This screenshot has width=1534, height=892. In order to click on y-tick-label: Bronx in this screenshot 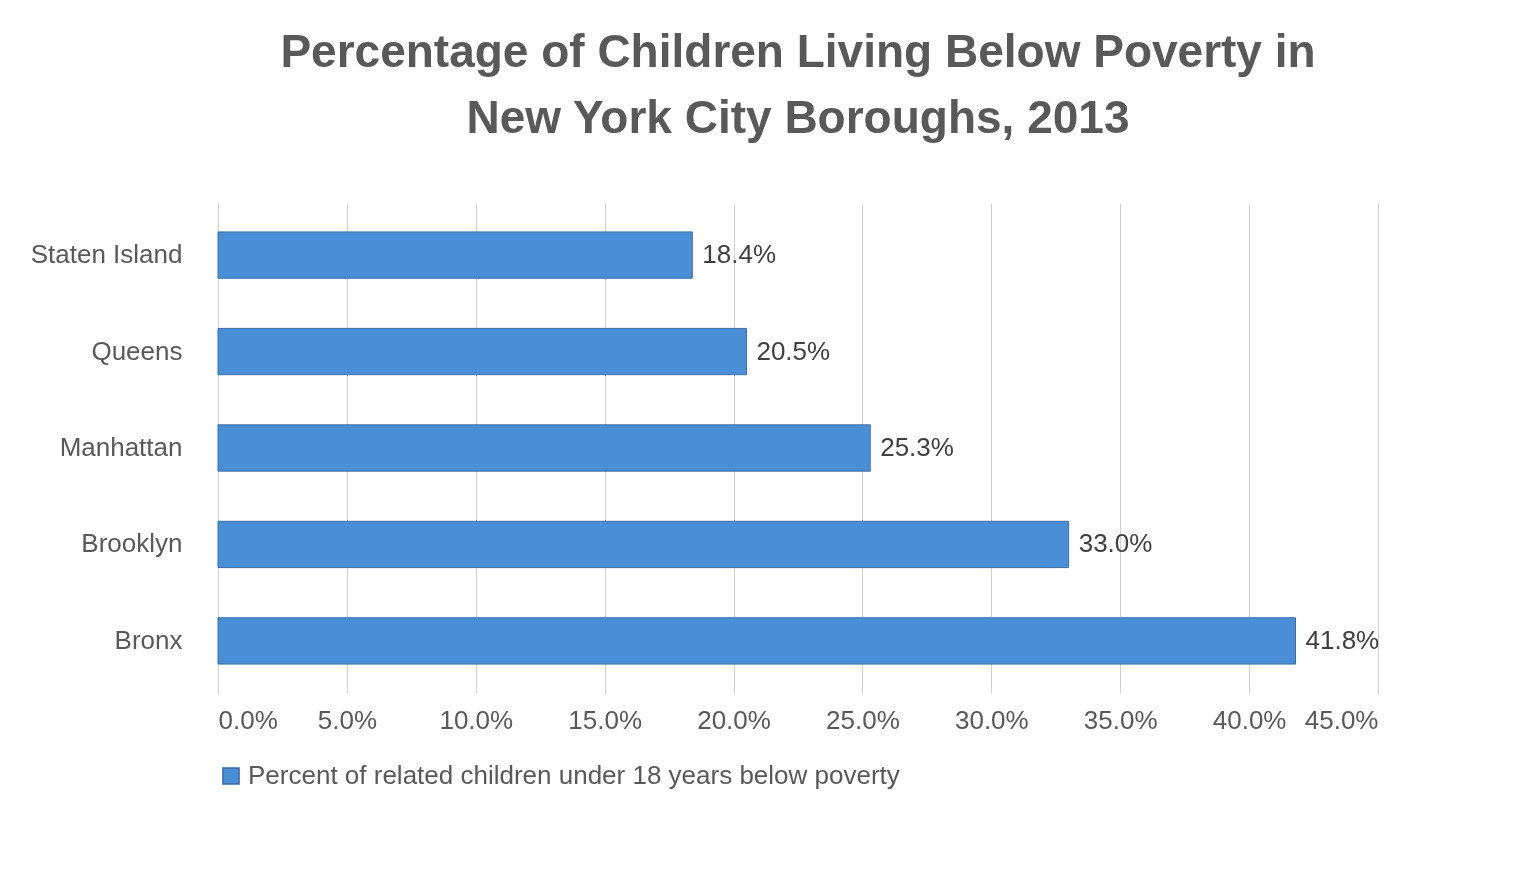, I will do `click(148, 639)`.